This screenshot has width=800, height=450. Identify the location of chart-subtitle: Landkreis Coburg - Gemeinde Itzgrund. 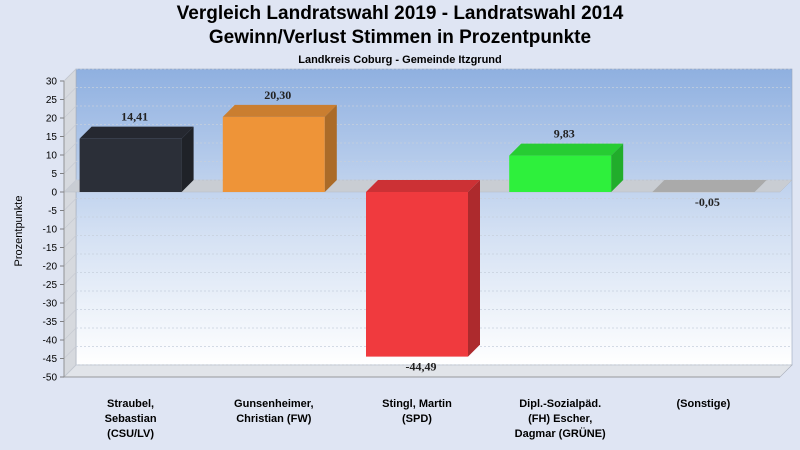
(400, 60).